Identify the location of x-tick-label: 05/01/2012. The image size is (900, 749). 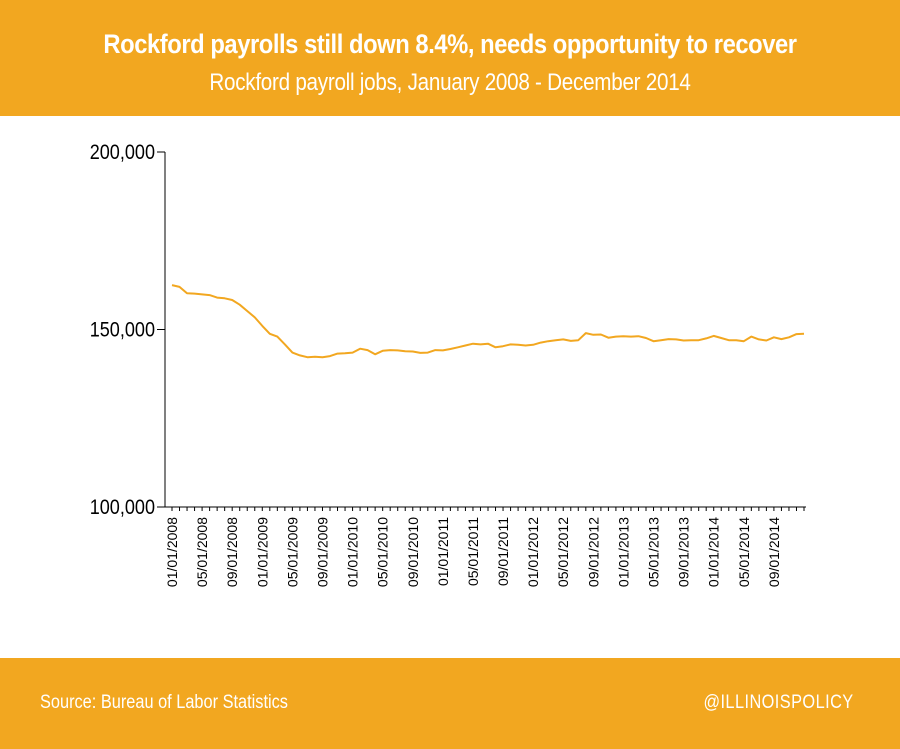
(563, 552).